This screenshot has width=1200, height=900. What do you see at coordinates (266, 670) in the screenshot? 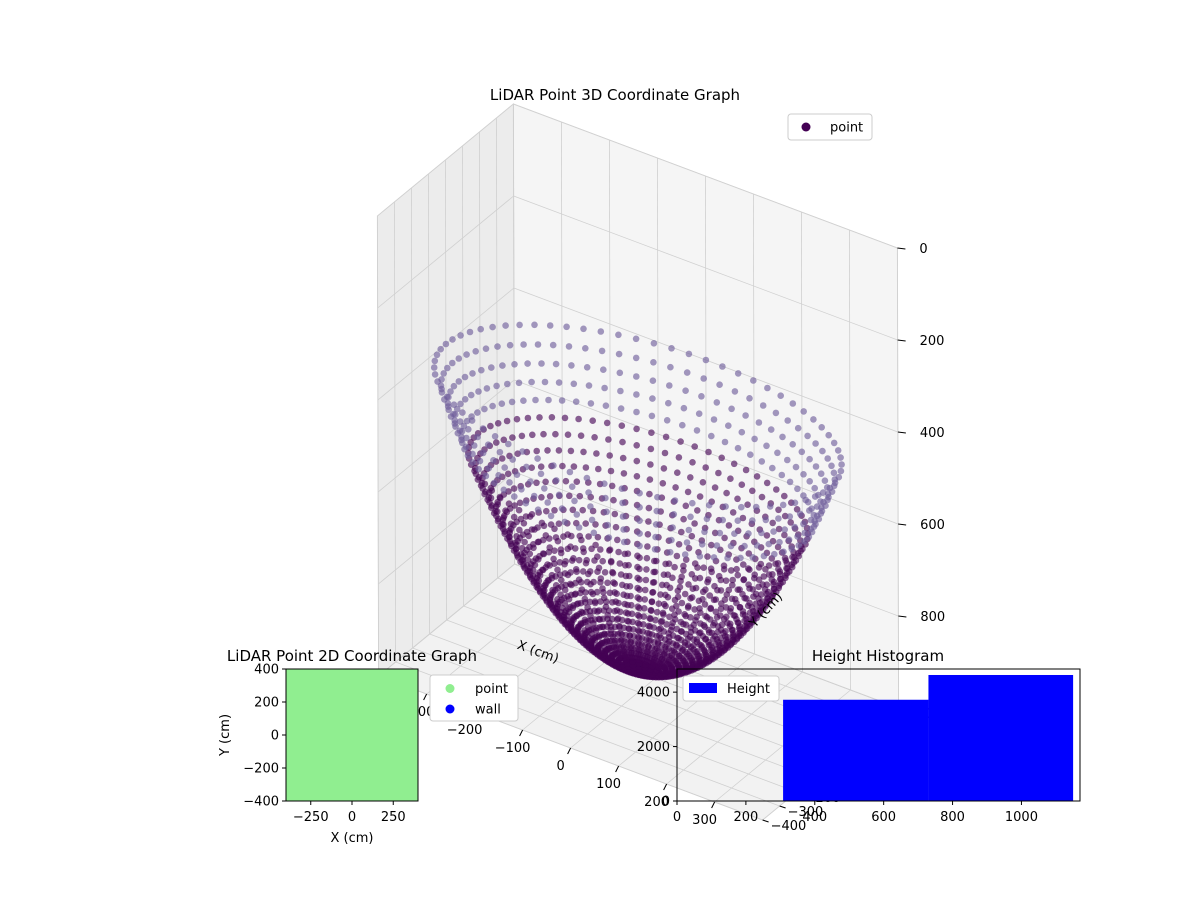
I see `y-tick-label: 400` at bounding box center [266, 670].